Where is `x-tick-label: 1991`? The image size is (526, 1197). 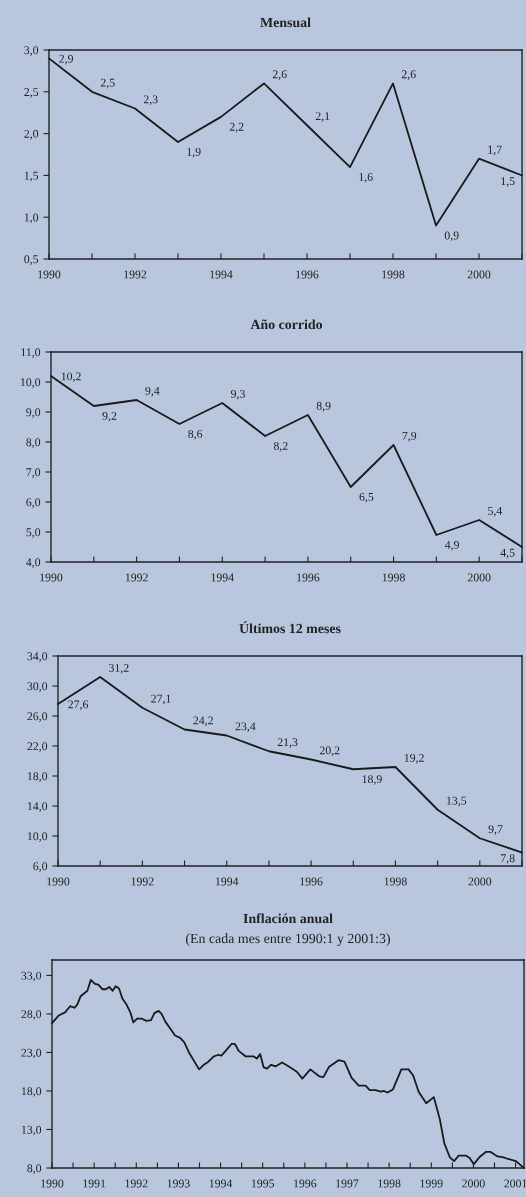
x-tick-label: 1991 is located at coordinates (94, 1183).